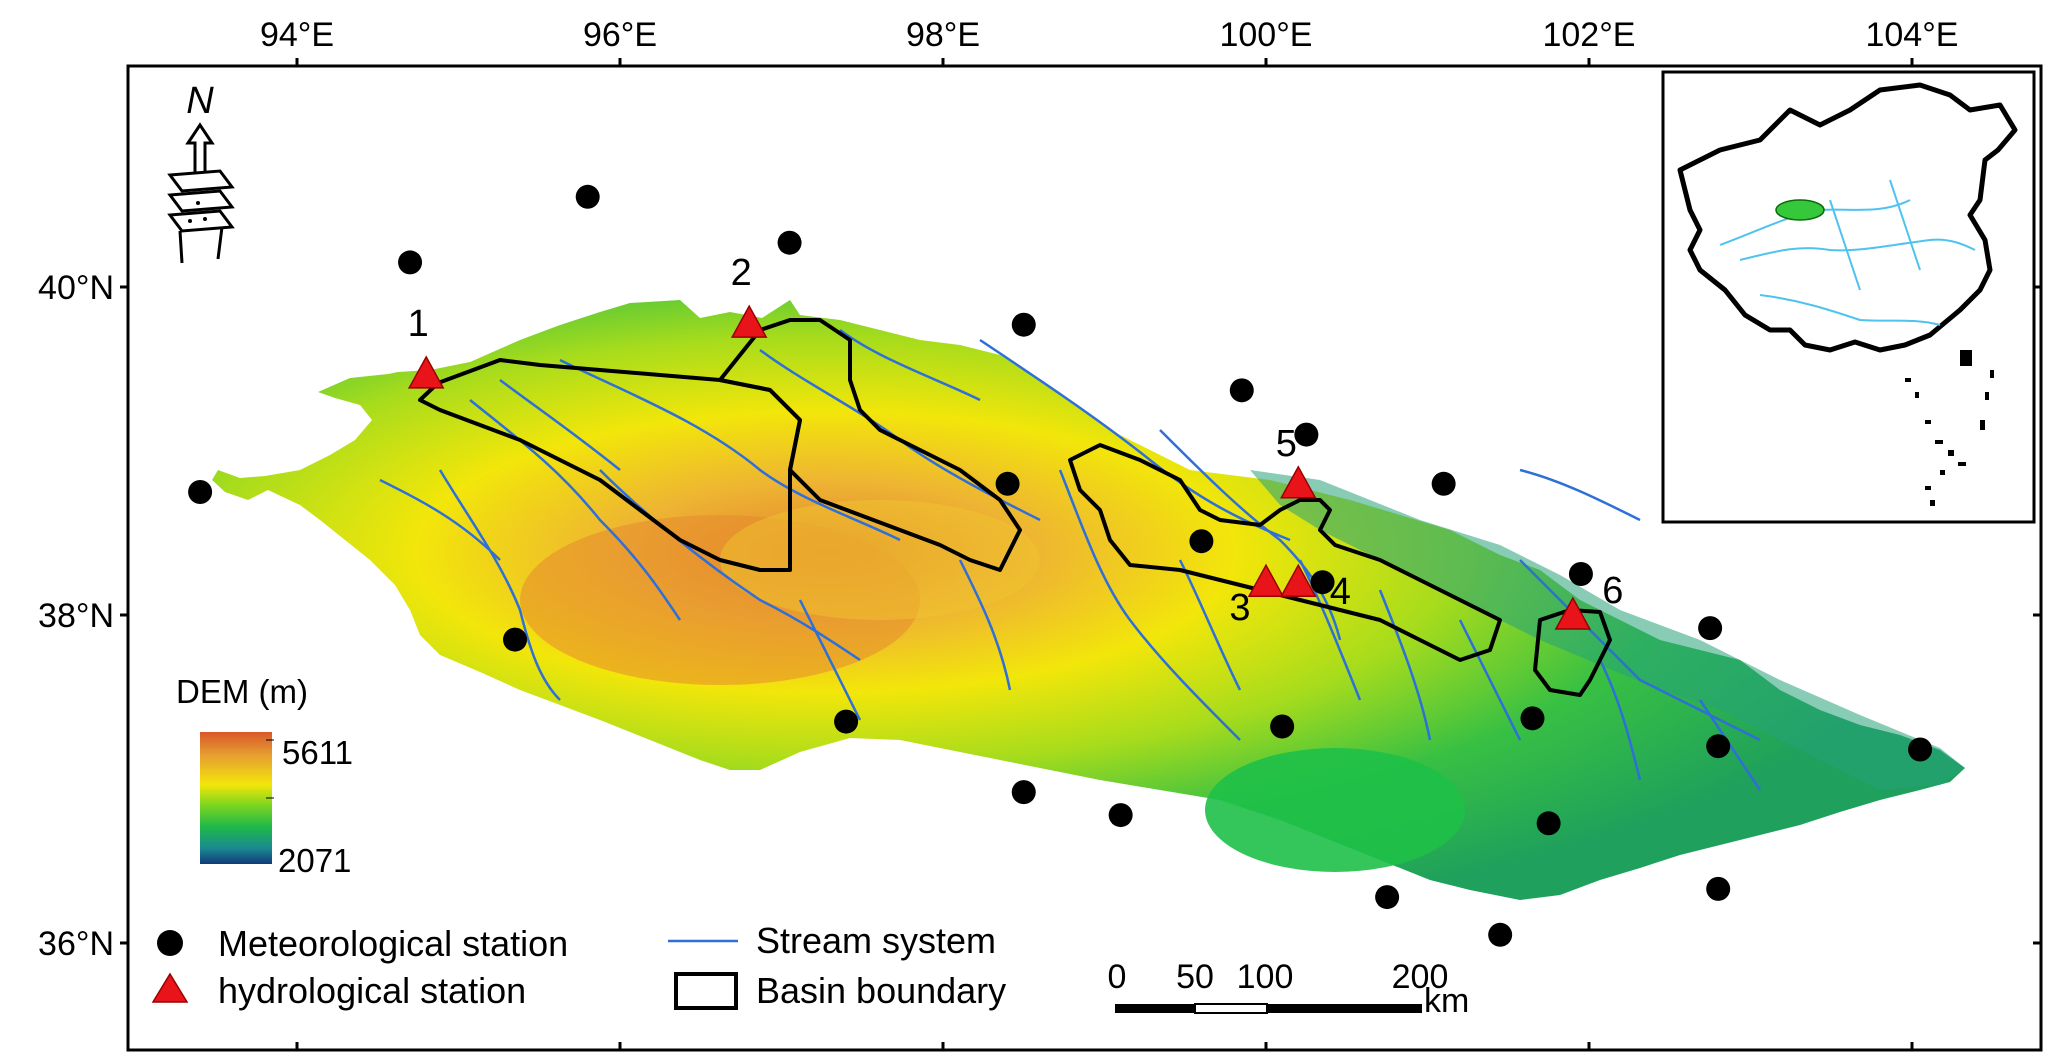 Image resolution: width=2067 pixels, height=1056 pixels. What do you see at coordinates (620, 35) in the screenshot?
I see `longitude-label: 96°E` at bounding box center [620, 35].